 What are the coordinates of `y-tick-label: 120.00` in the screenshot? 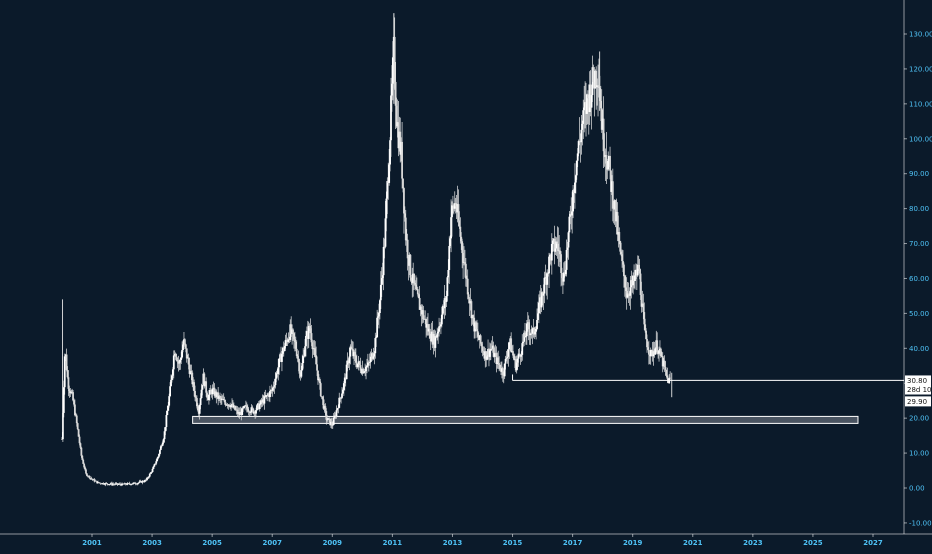 It's located at (920, 69).